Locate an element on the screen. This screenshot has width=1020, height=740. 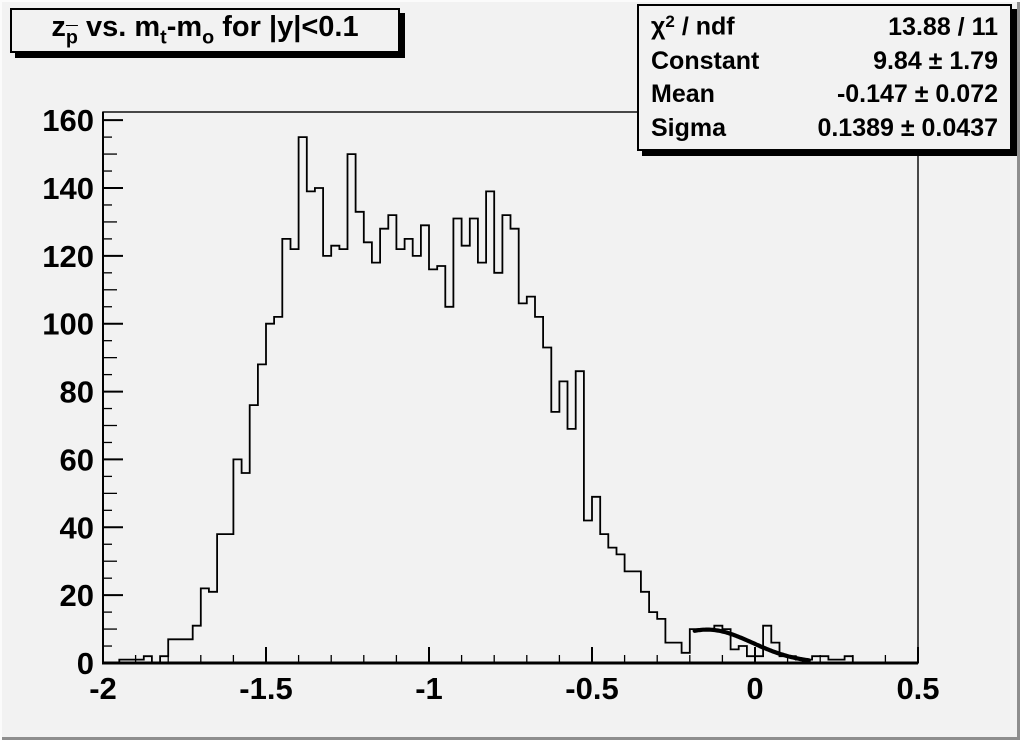
title-segment: z is located at coordinates (58, 27).